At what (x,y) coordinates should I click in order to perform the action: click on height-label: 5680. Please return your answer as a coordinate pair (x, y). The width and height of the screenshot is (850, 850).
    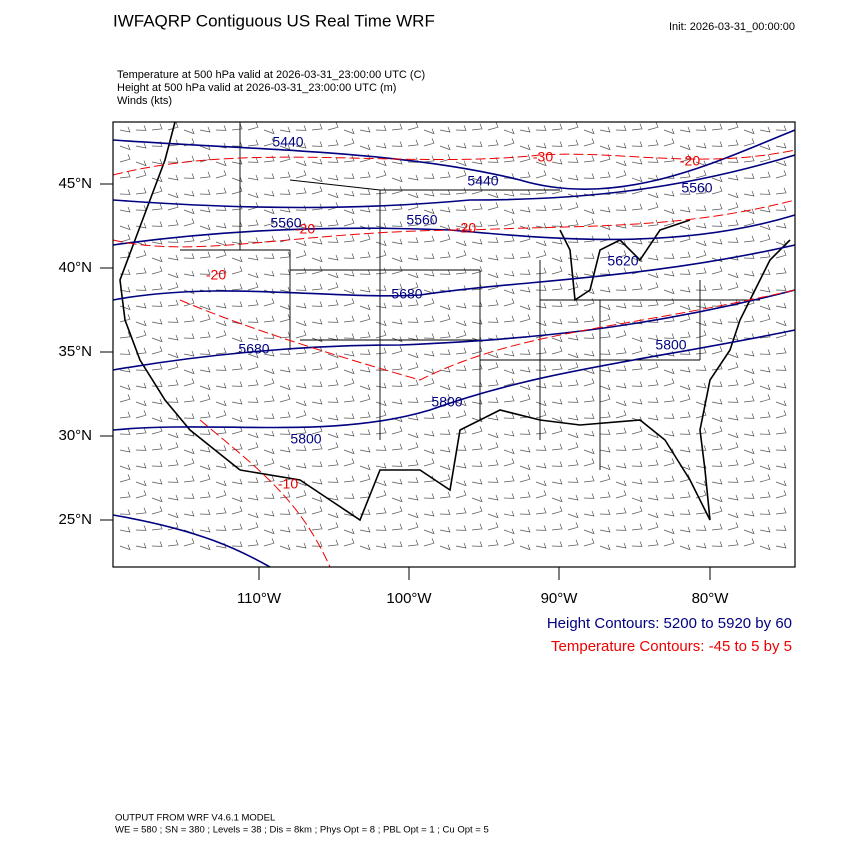
    Looking at the image, I should click on (253, 349).